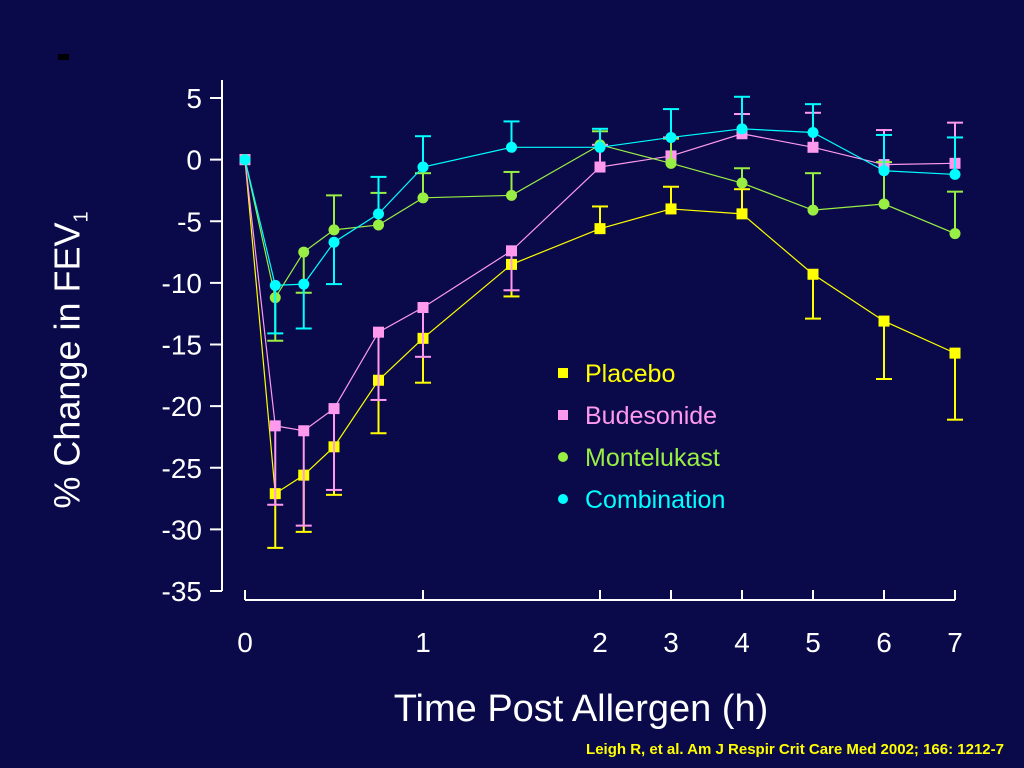 The height and width of the screenshot is (768, 1024). What do you see at coordinates (630, 374) in the screenshot?
I see `legend-label: Placebo` at bounding box center [630, 374].